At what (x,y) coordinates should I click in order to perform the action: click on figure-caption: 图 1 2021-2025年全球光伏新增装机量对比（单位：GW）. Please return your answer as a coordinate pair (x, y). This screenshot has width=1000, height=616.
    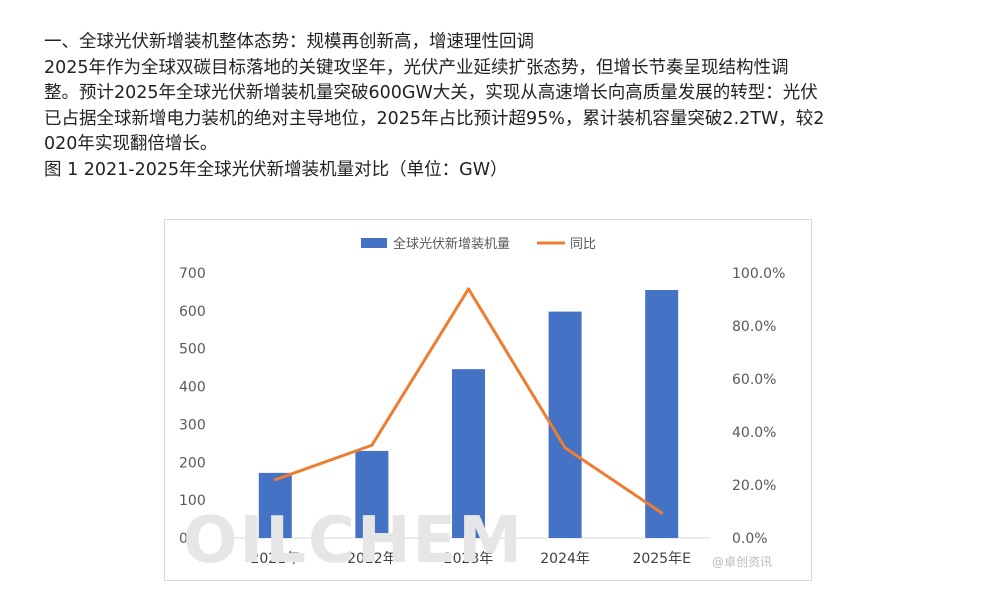
    Looking at the image, I should click on (276, 169).